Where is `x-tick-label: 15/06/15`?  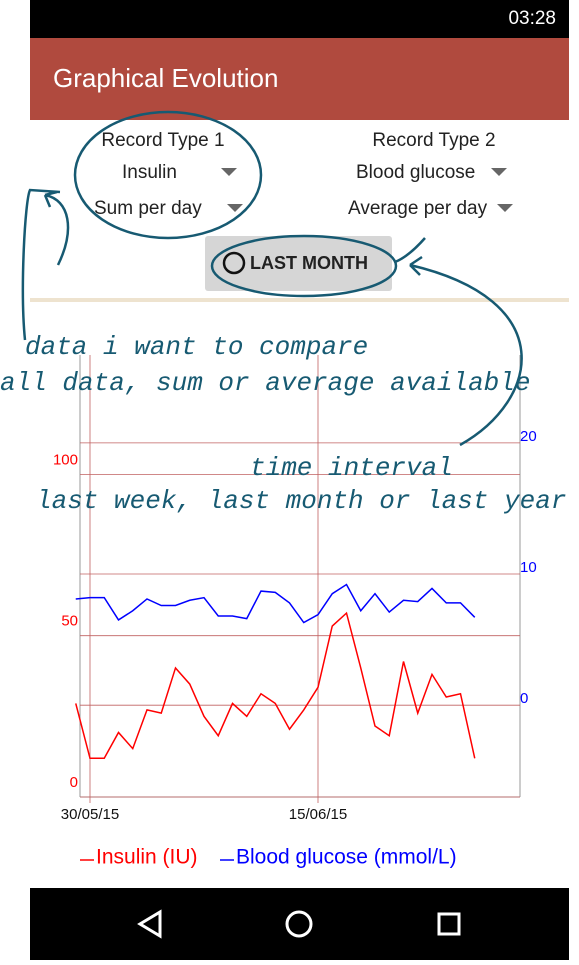 x-tick-label: 15/06/15 is located at coordinates (318, 814).